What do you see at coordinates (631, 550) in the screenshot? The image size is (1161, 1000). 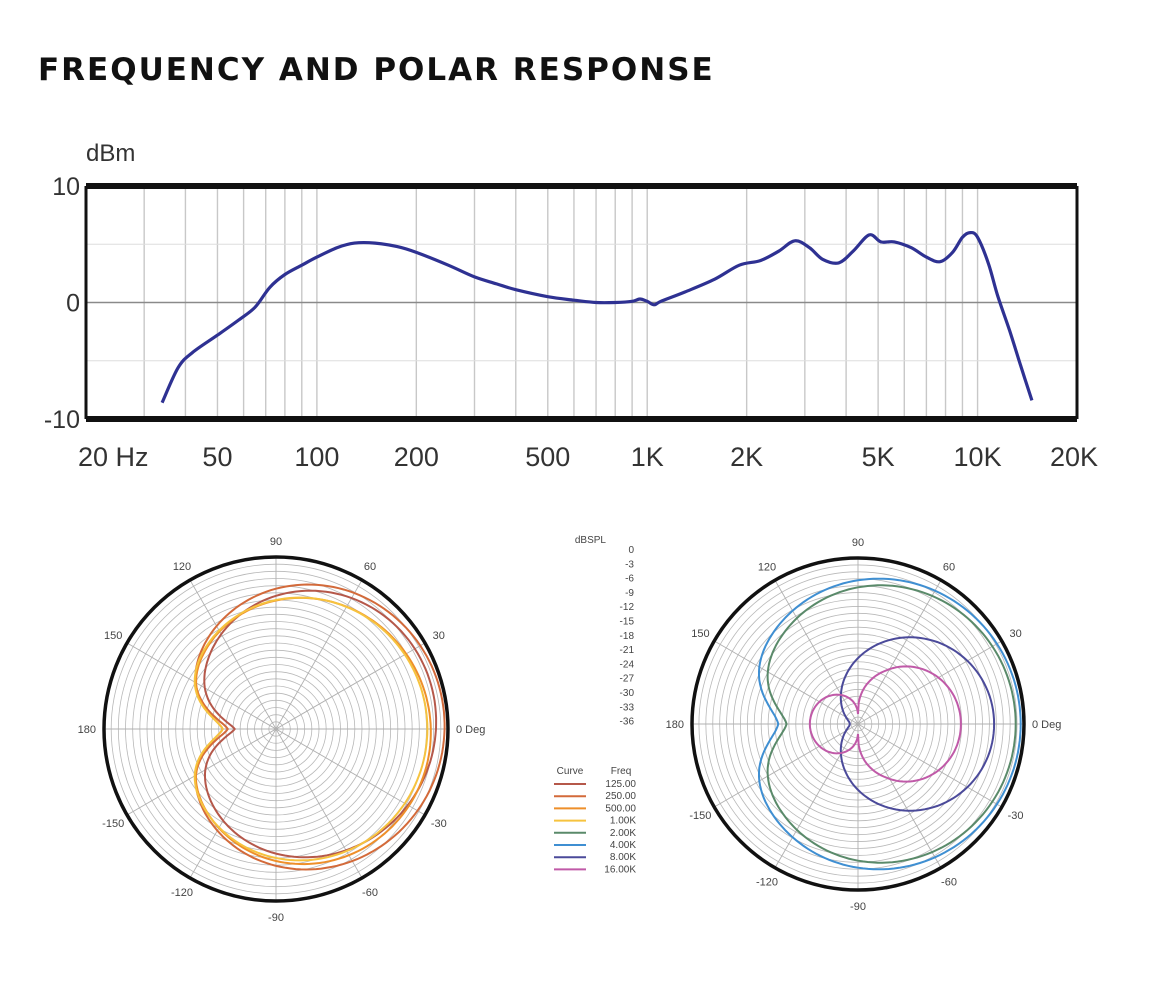 I see `dbspl-tick: 0` at bounding box center [631, 550].